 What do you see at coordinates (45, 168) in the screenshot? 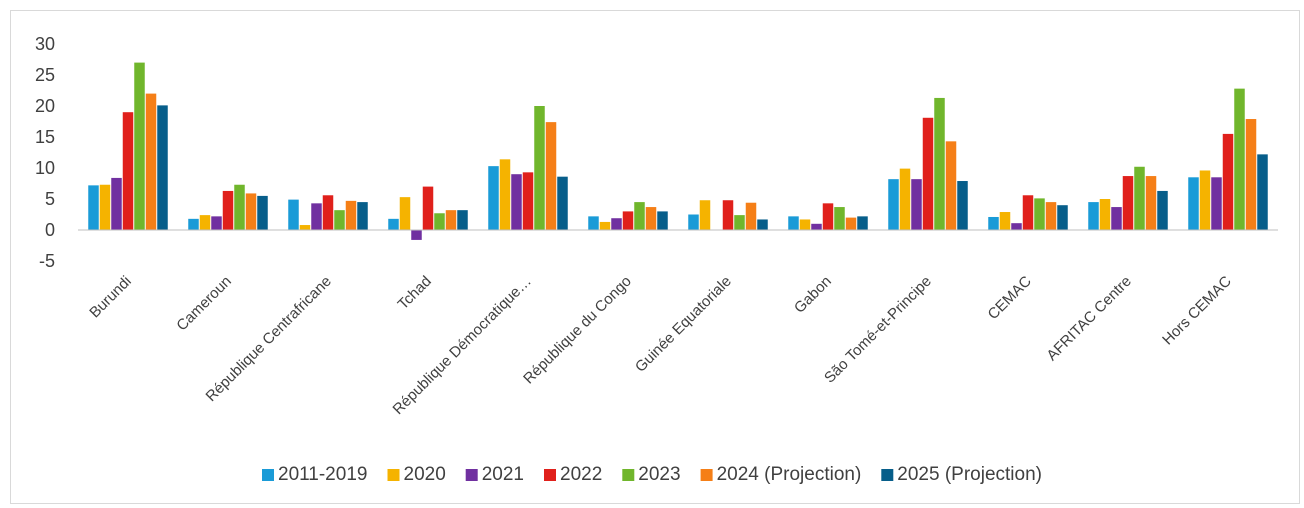
I see `y-tick-label: 10` at bounding box center [45, 168].